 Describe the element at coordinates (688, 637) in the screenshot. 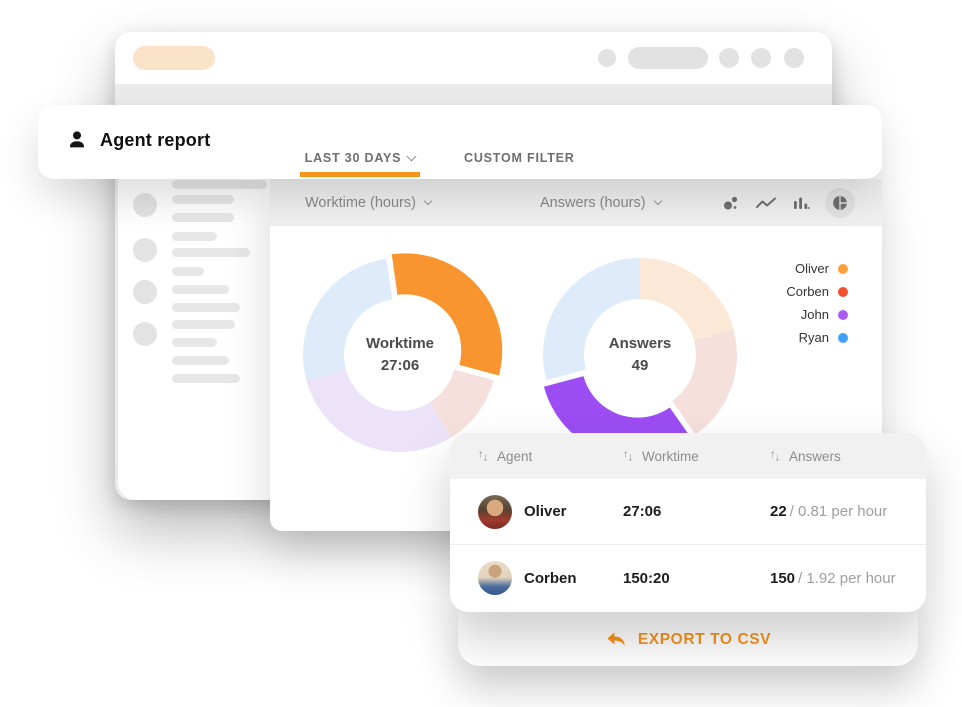

I see `export-to-csv-button: EXPORT TO CSV` at that location.